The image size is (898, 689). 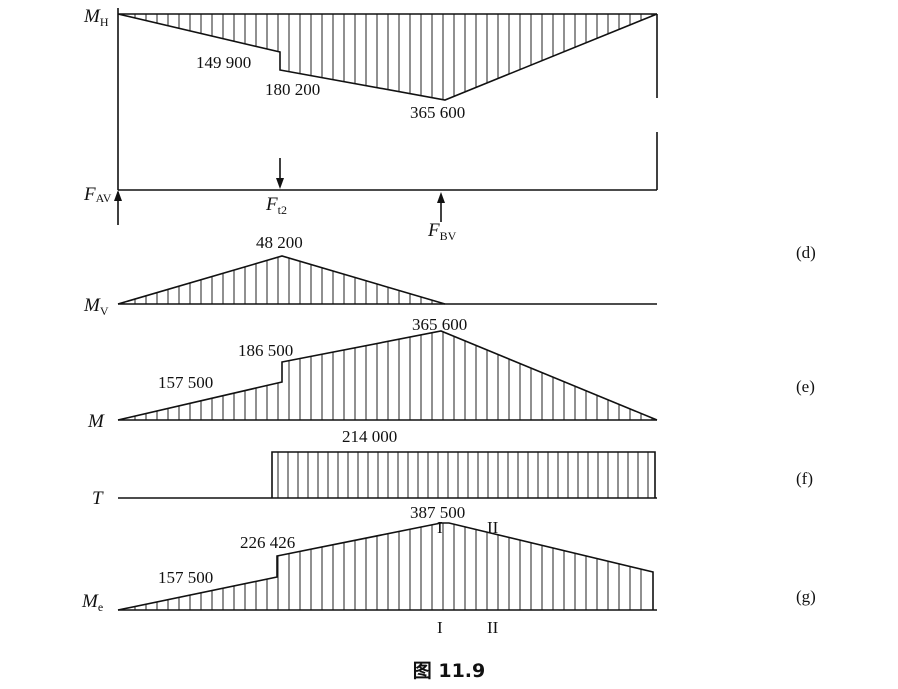 What do you see at coordinates (96, 306) in the screenshot?
I see `mv-axis-label: MV` at bounding box center [96, 306].